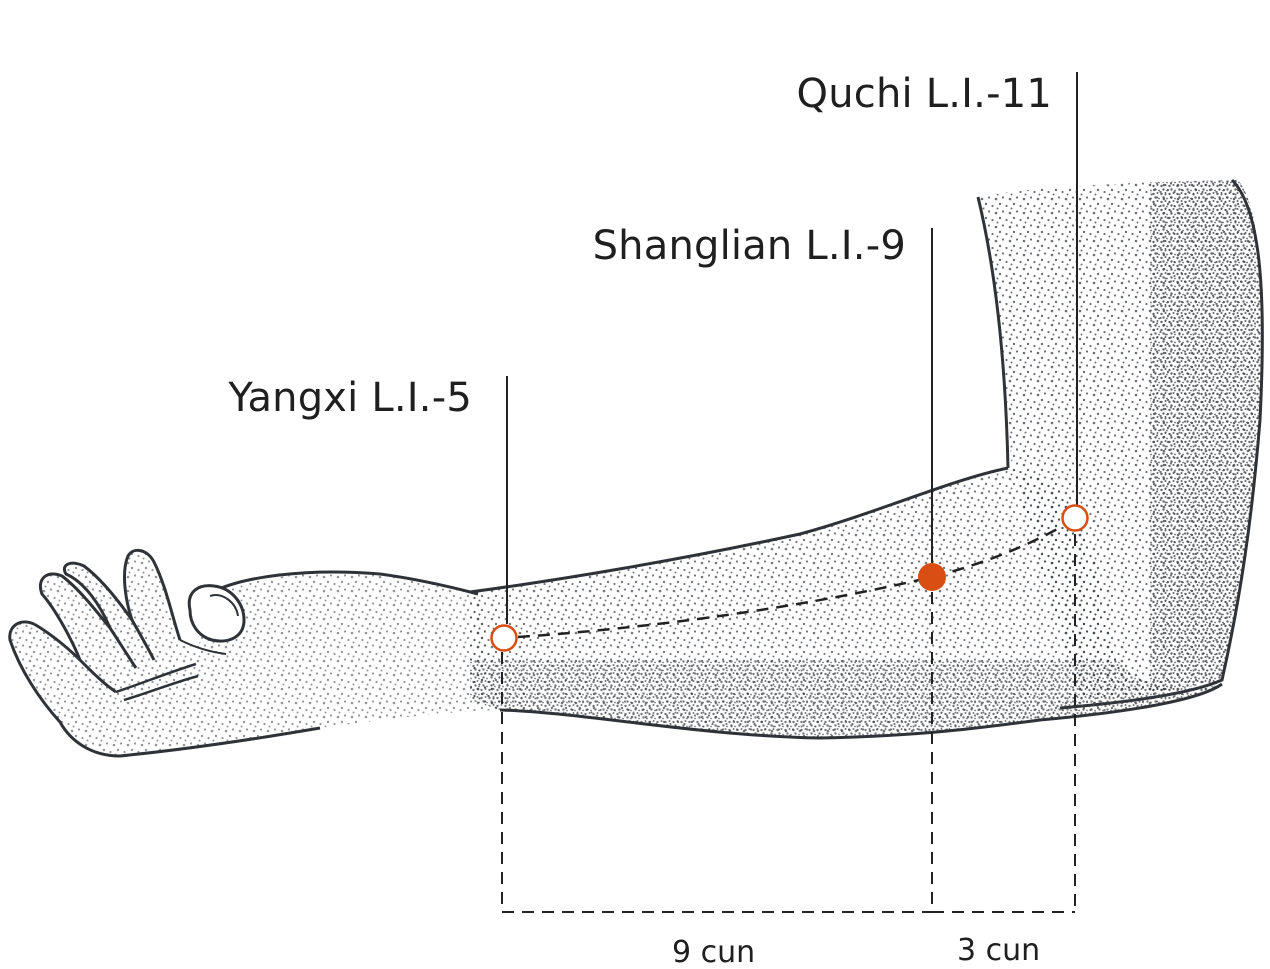  What do you see at coordinates (932, 577) in the screenshot?
I see `shanglian-point-marker` at bounding box center [932, 577].